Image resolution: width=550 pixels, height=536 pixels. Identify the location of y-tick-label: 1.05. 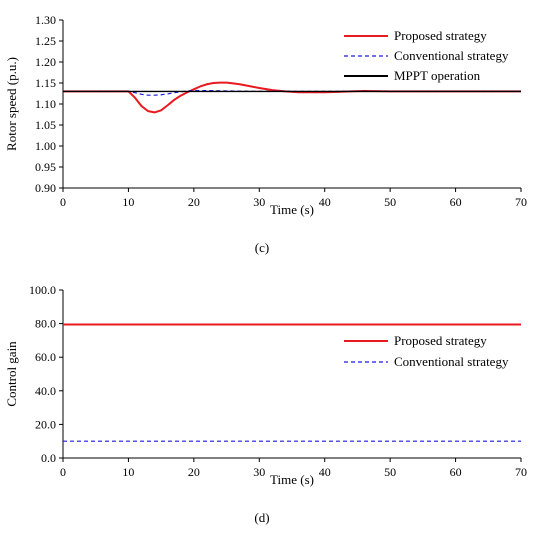
(45, 125).